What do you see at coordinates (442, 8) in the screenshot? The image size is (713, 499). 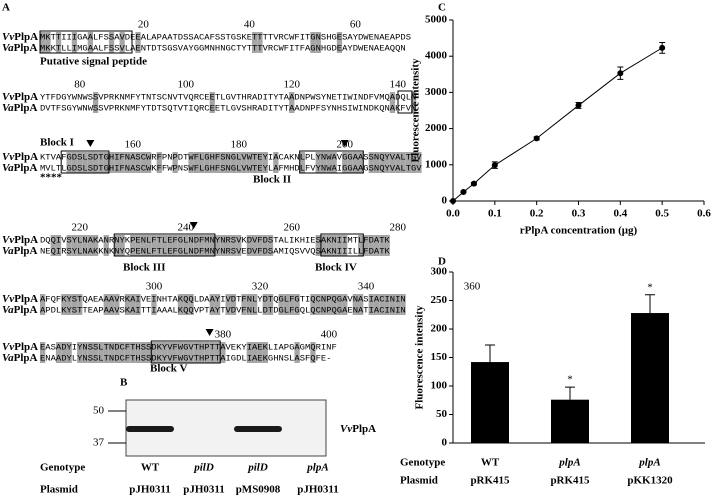 I see `panel-label: C` at bounding box center [442, 8].